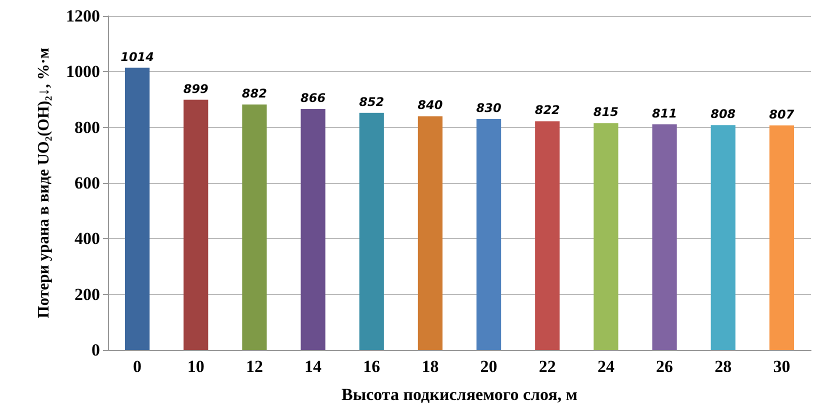 Image resolution: width=831 pixels, height=412 pixels. Describe the element at coordinates (137, 57) in the screenshot. I see `data-label: 1014` at that location.